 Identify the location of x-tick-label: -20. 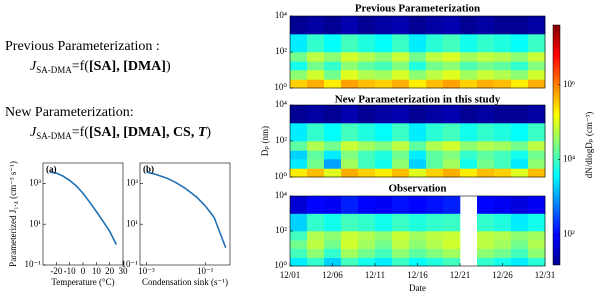
(56, 271).